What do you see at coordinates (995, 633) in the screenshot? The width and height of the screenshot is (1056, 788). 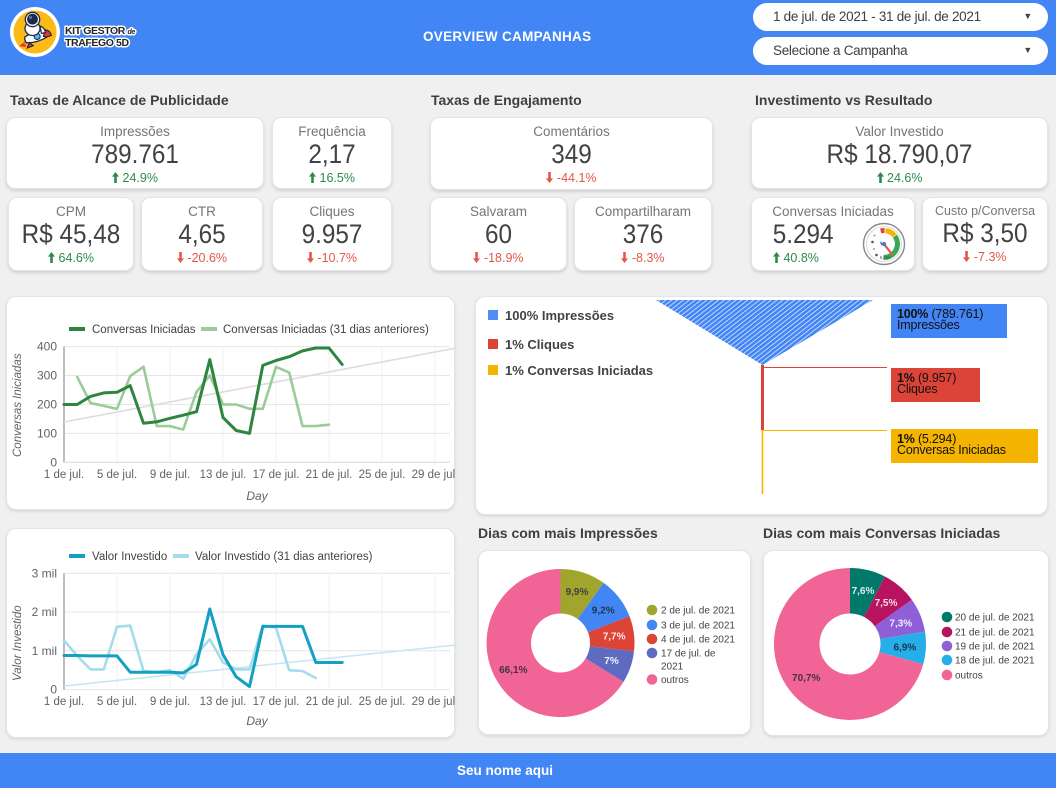 I see `svg-text: 21 de jul. de 2021` at bounding box center [995, 633].